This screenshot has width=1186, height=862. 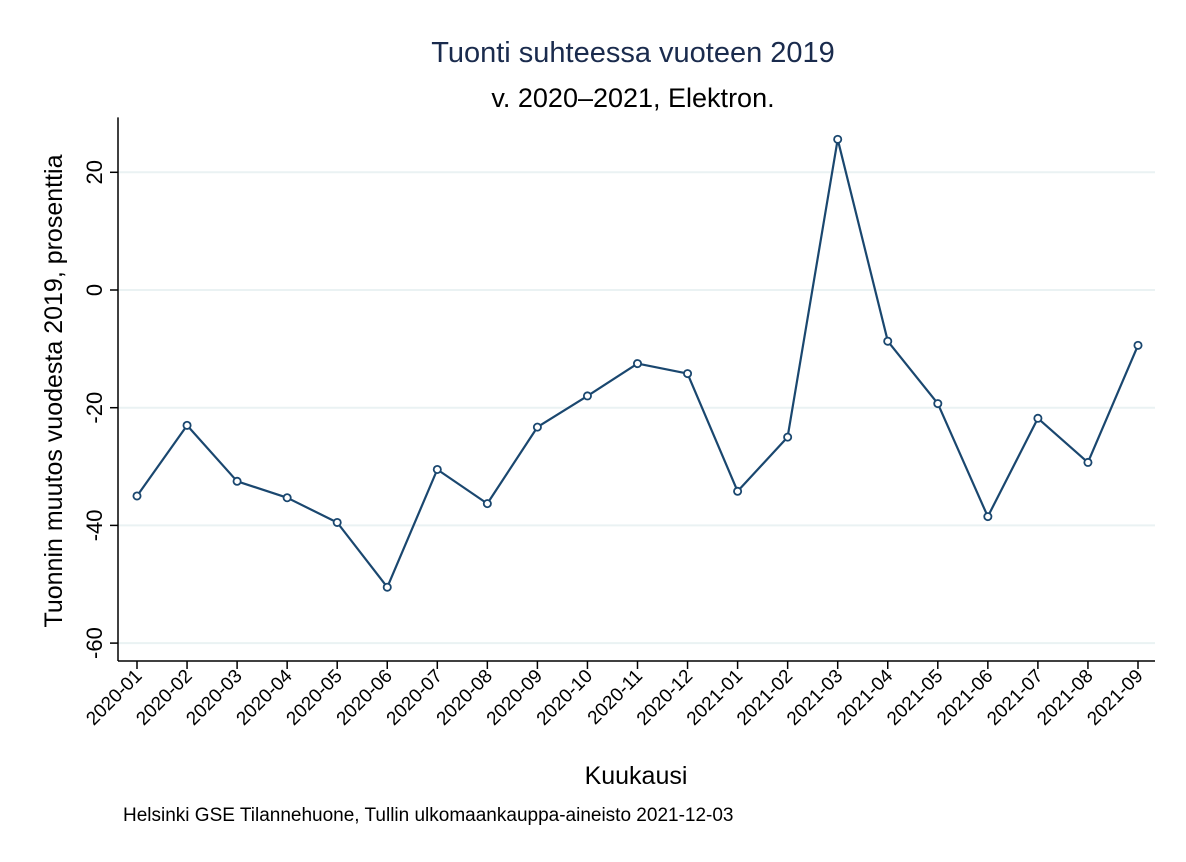 What do you see at coordinates (1115, 698) in the screenshot?
I see `x-tick-label: 2021-09` at bounding box center [1115, 698].